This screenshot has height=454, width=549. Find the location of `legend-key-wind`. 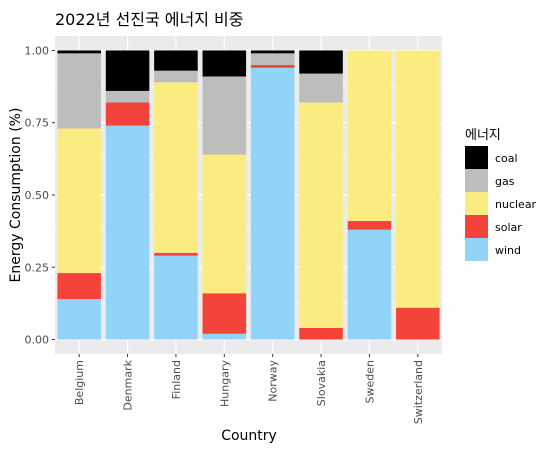

legend-key-wind is located at coordinates (476, 249).